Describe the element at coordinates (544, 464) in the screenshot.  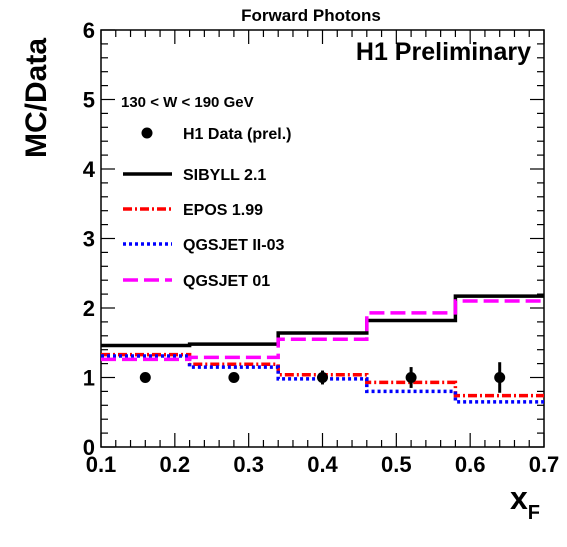
I see `x-tick-label: 0.7` at that location.